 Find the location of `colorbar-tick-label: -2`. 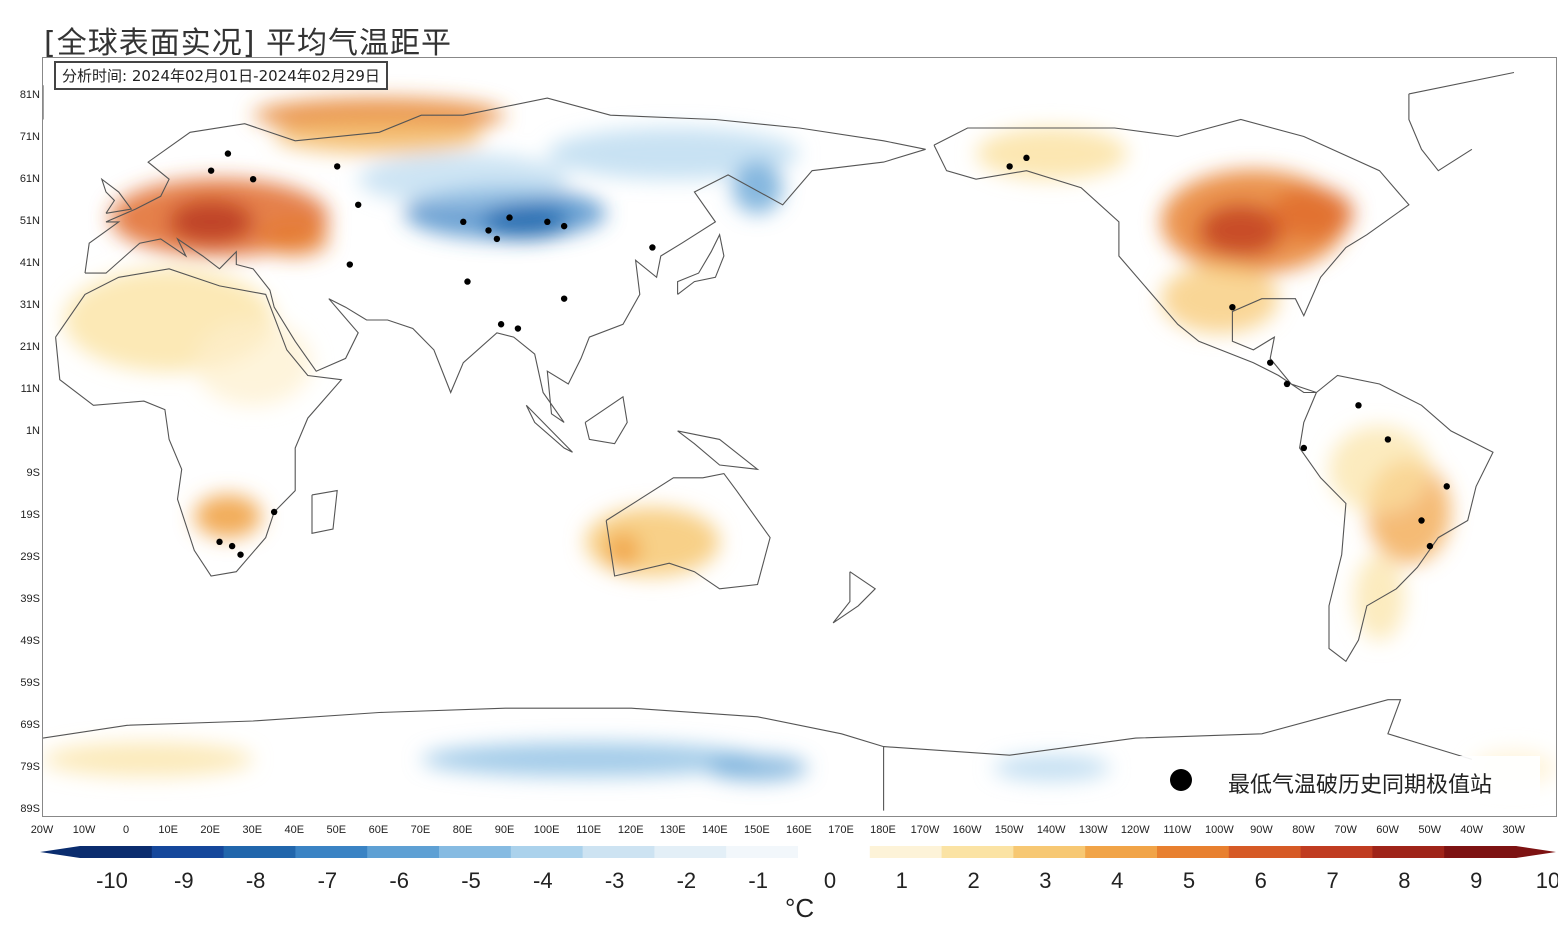

colorbar-tick-label: -2 is located at coordinates (686, 880).